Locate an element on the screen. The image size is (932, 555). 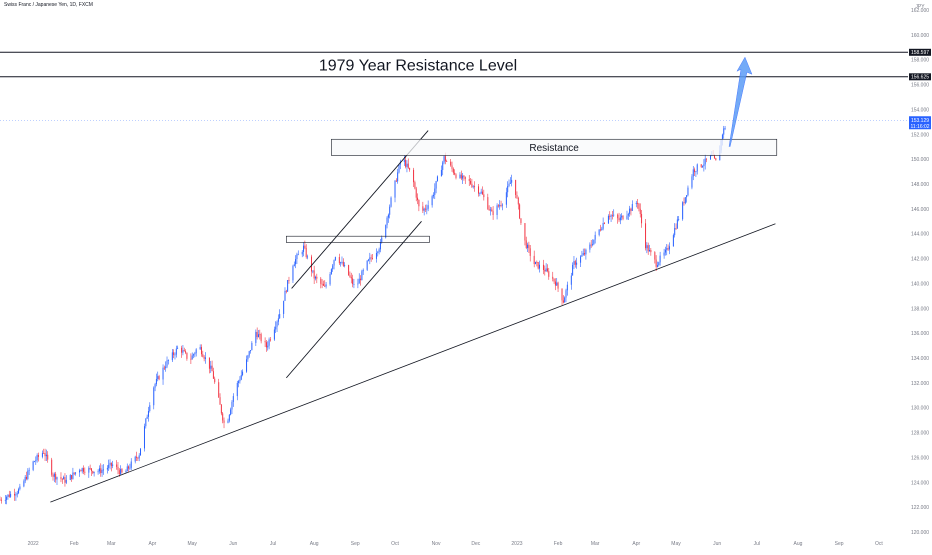
x-tick-label: Feb is located at coordinates (74, 544).